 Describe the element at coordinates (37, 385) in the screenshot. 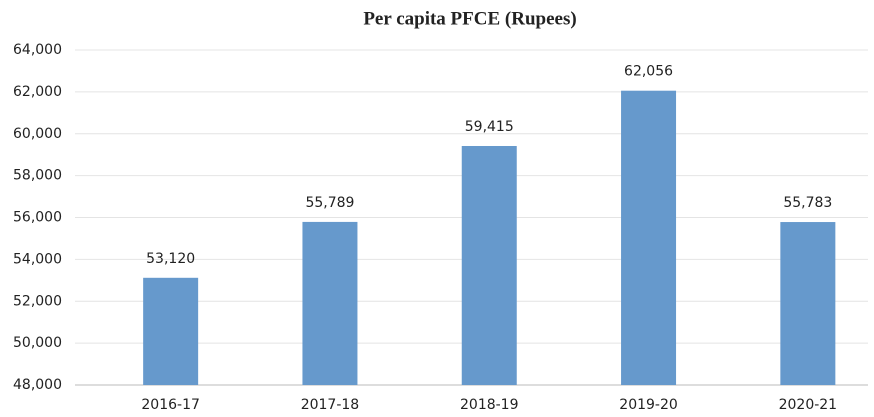

I see `y-tick-label: 48,000` at that location.